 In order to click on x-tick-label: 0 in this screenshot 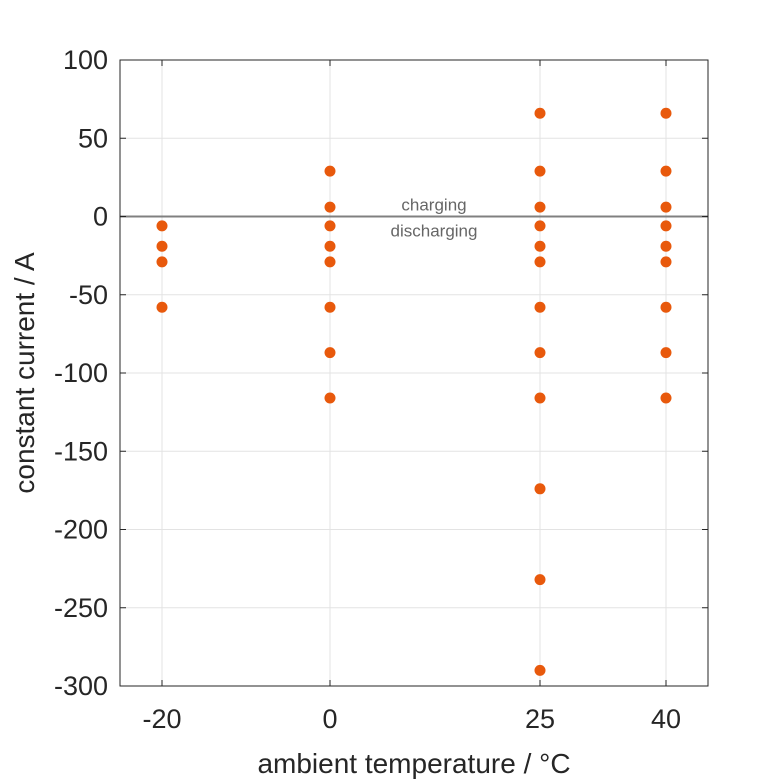, I will do `click(329, 719)`.